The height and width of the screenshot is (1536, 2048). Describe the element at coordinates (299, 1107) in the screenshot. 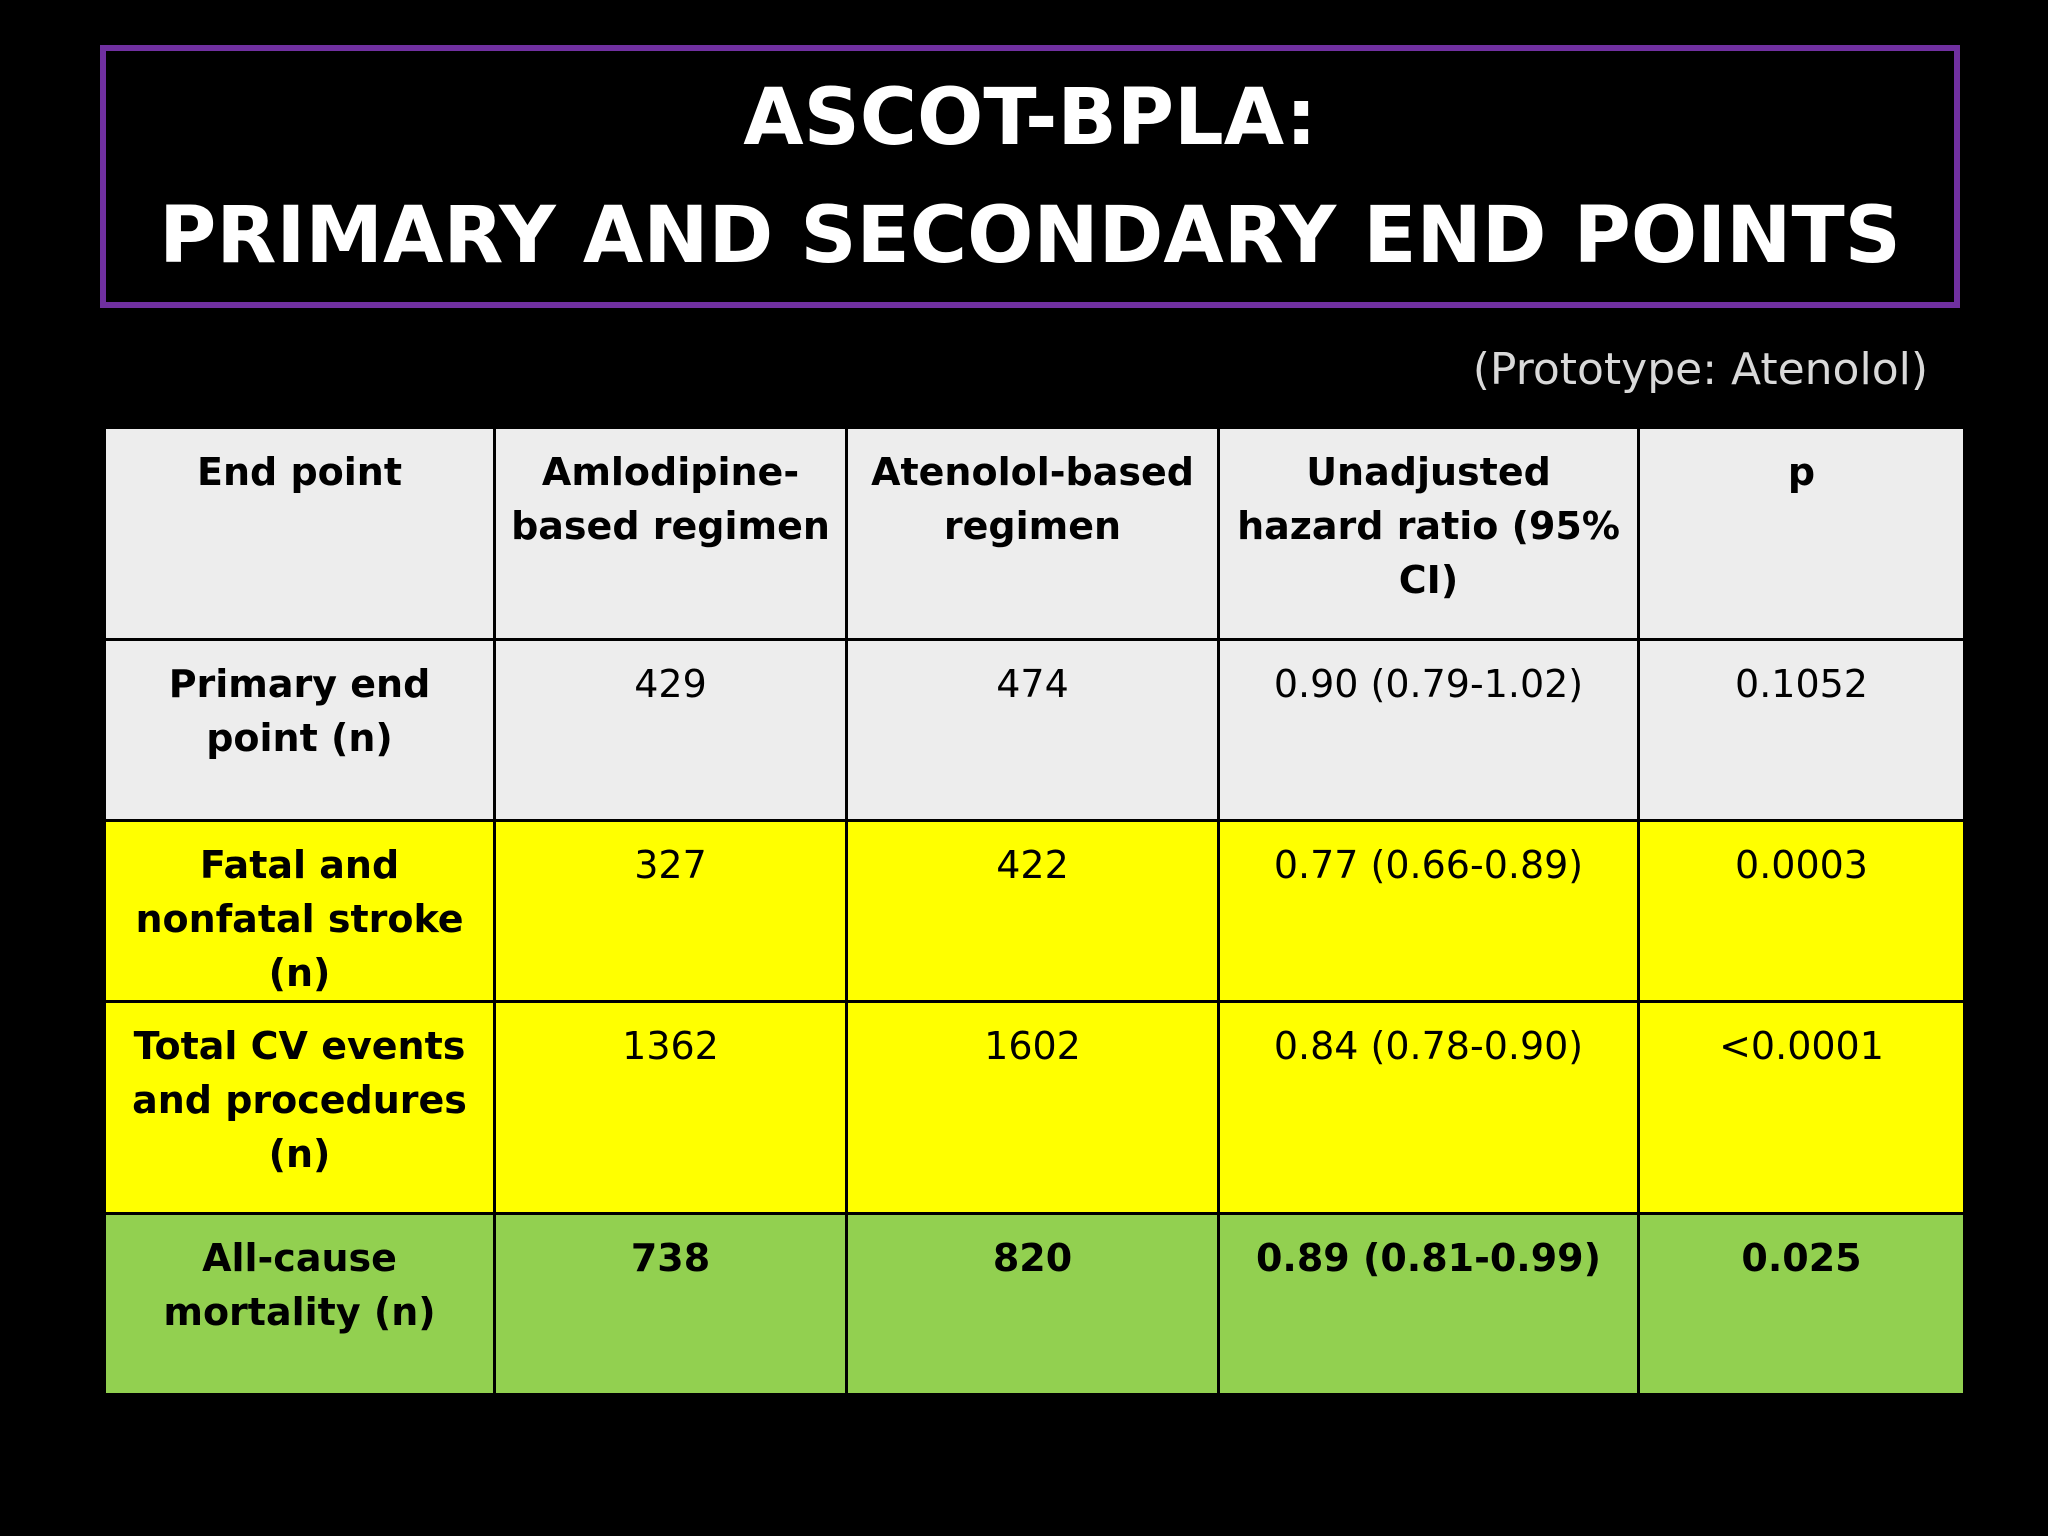

I see `row-label: Total CV events and procedures (n)` at that location.